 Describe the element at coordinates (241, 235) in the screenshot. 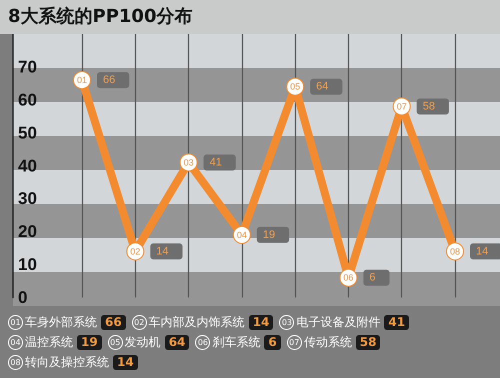

I see `annotation: 04` at that location.